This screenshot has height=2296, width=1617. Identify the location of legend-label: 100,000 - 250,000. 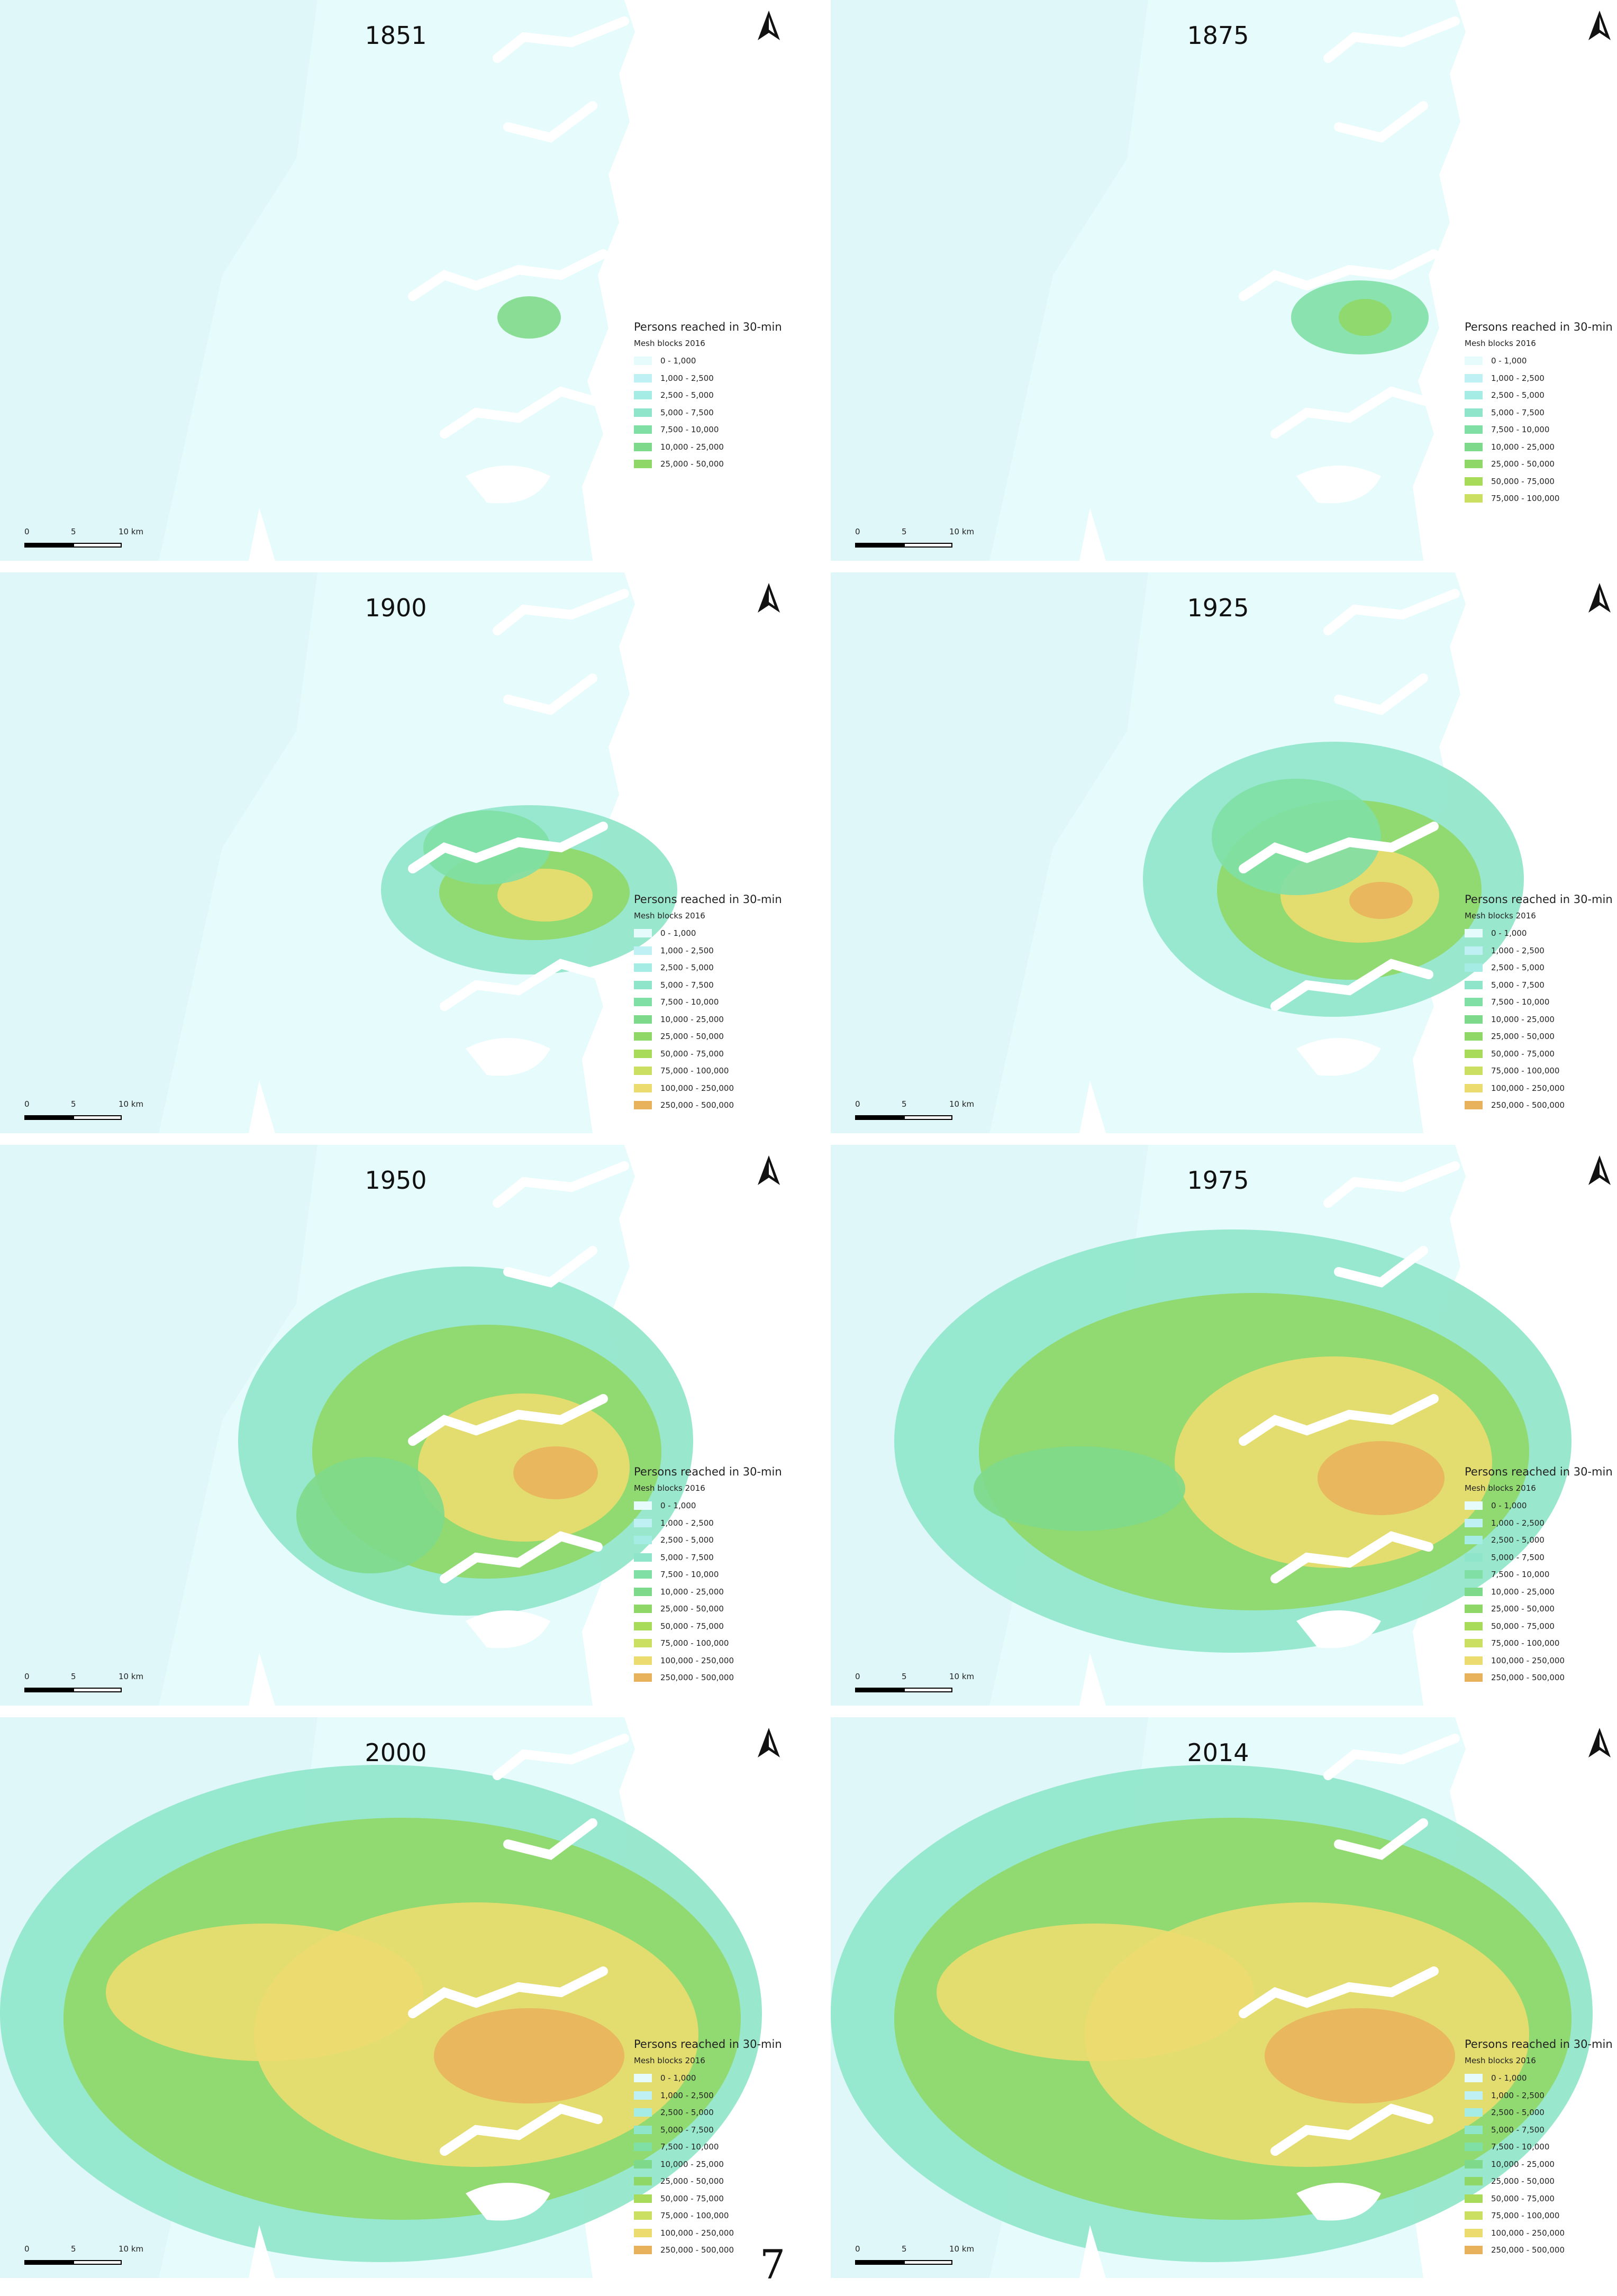
(697, 1088).